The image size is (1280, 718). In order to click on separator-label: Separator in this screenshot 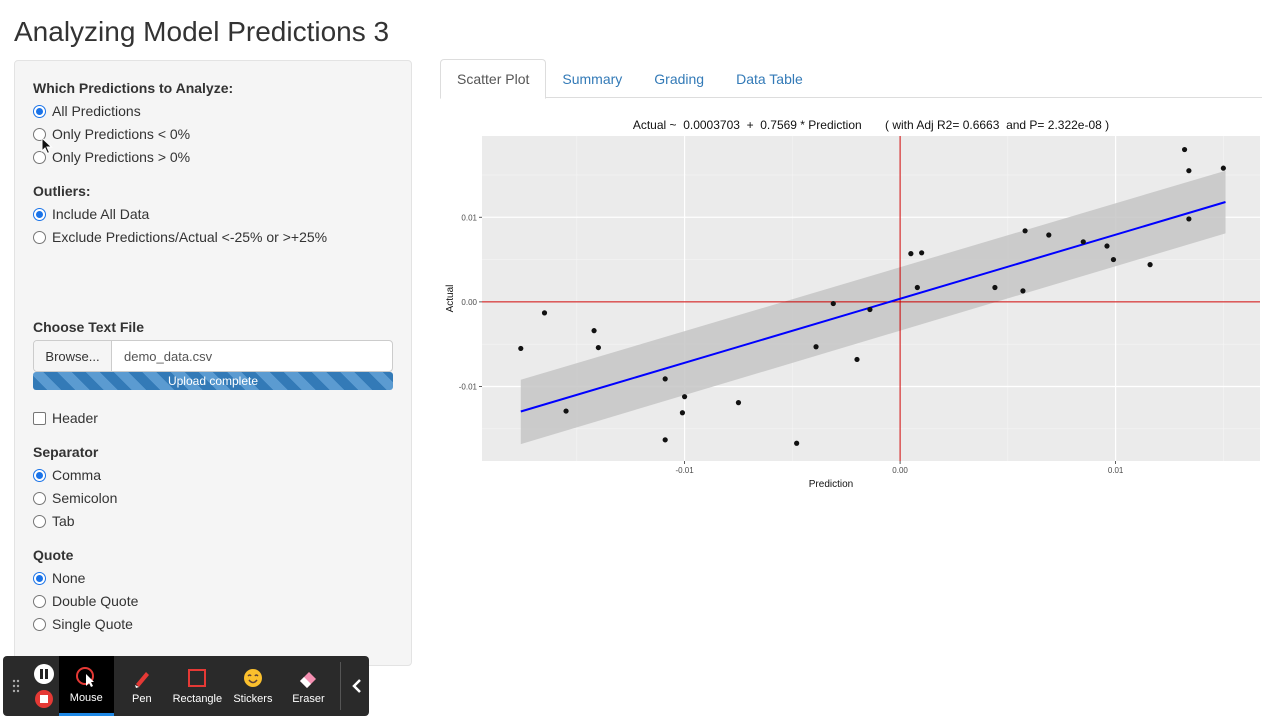, I will do `click(66, 452)`.